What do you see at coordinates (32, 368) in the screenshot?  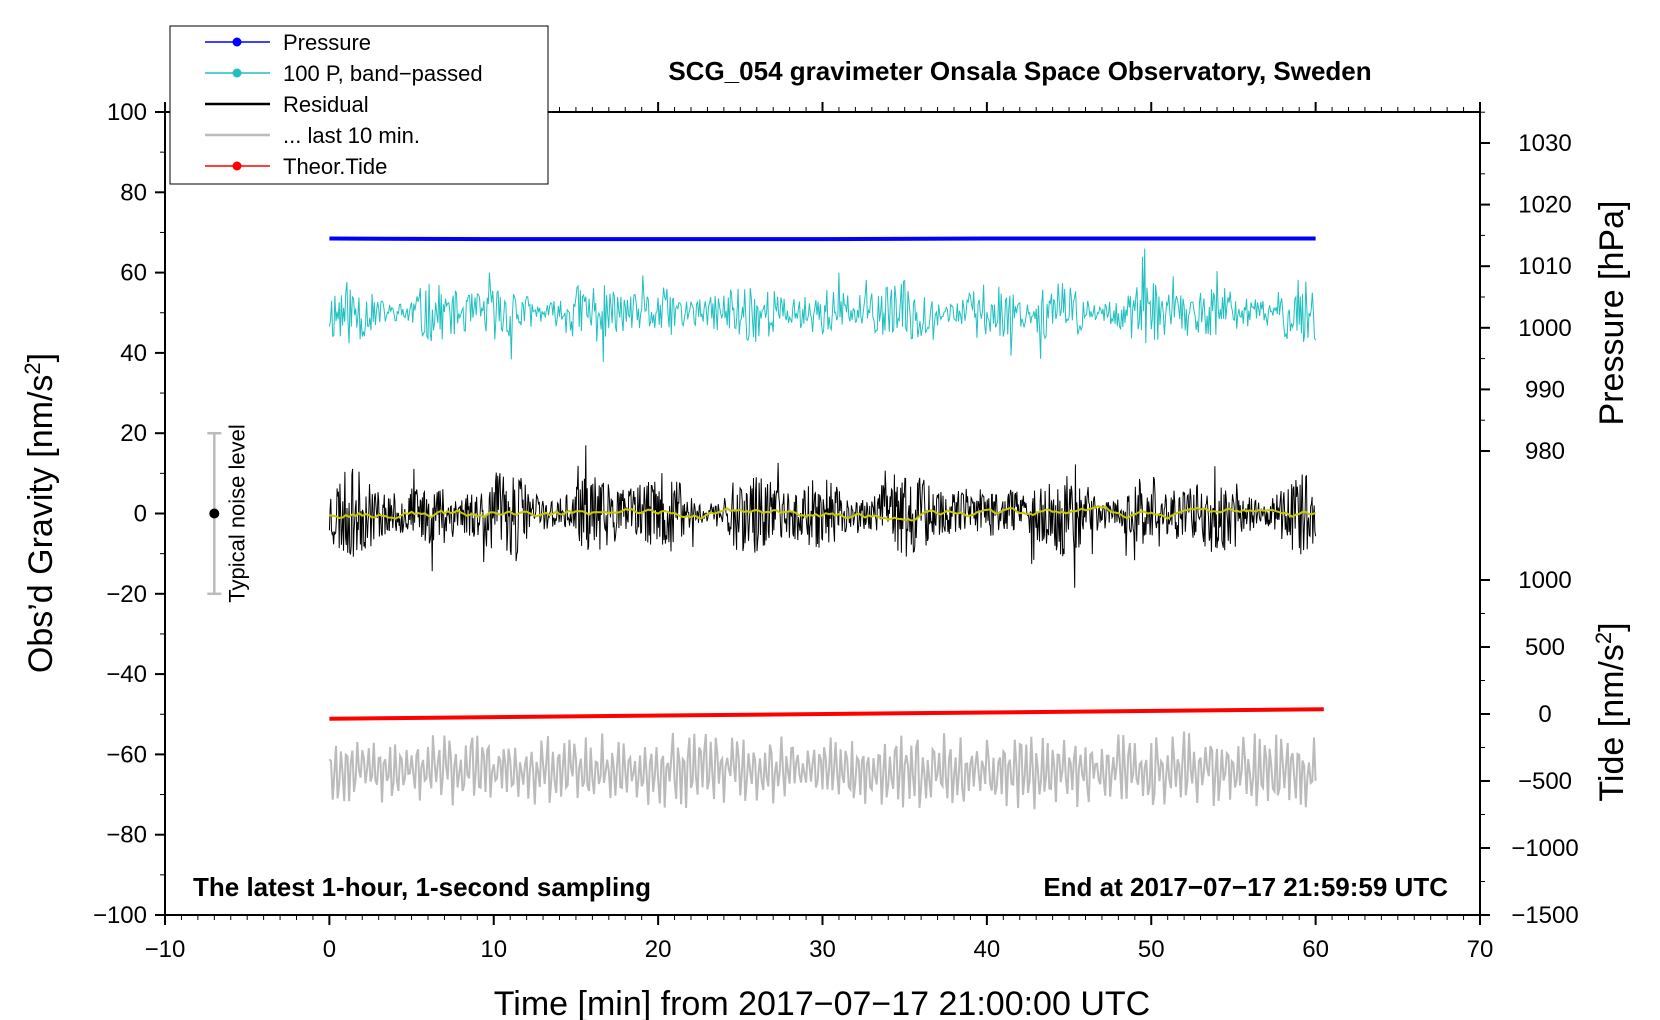 I see `ylabel-gravity-sup: 2` at bounding box center [32, 368].